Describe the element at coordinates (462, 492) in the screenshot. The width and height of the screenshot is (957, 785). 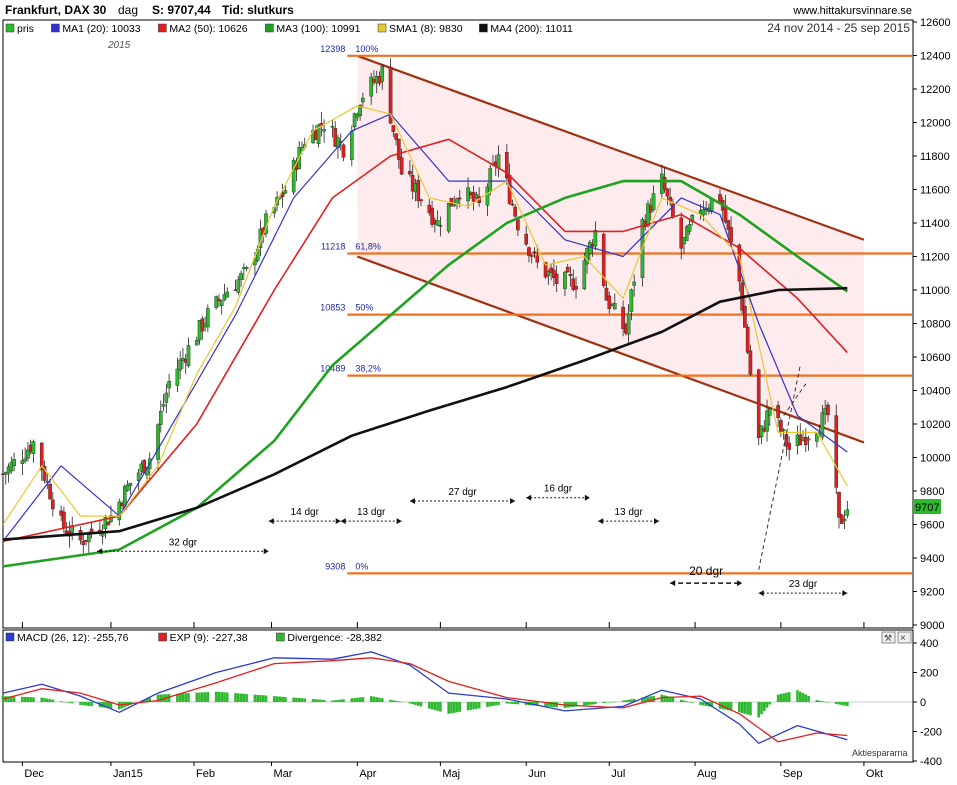
I see `span-label: 27 dgr` at that location.